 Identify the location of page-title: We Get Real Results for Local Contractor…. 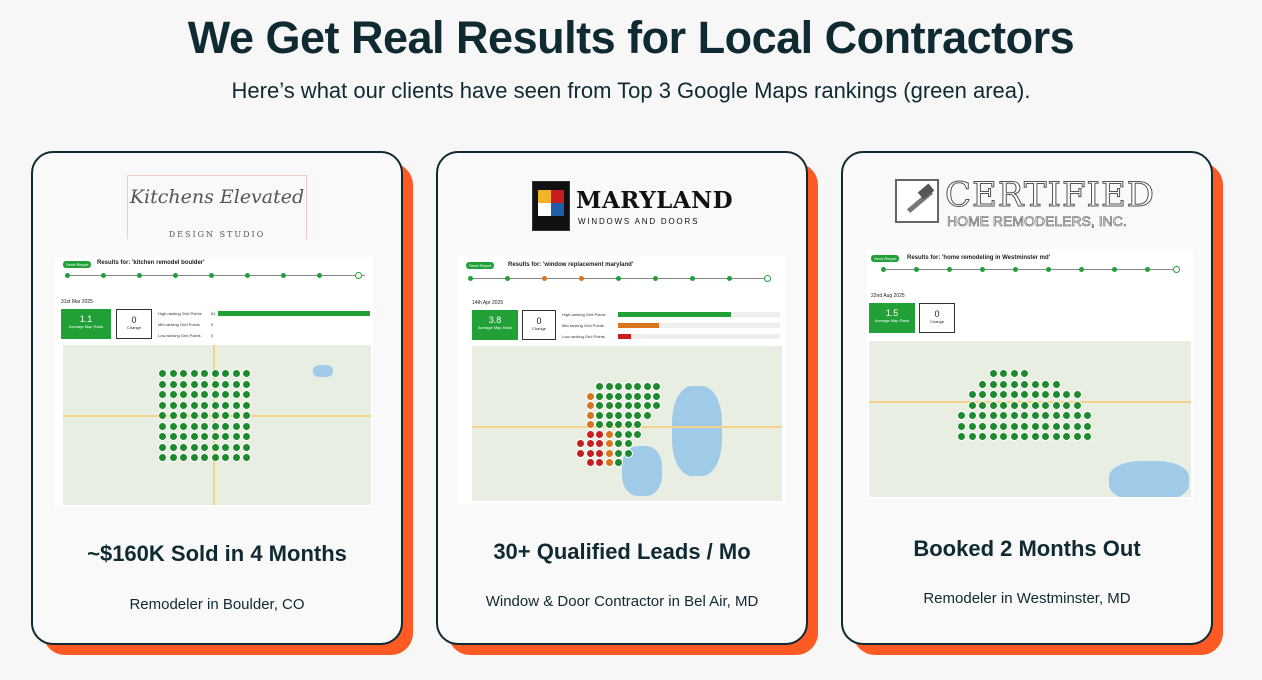
(631, 37).